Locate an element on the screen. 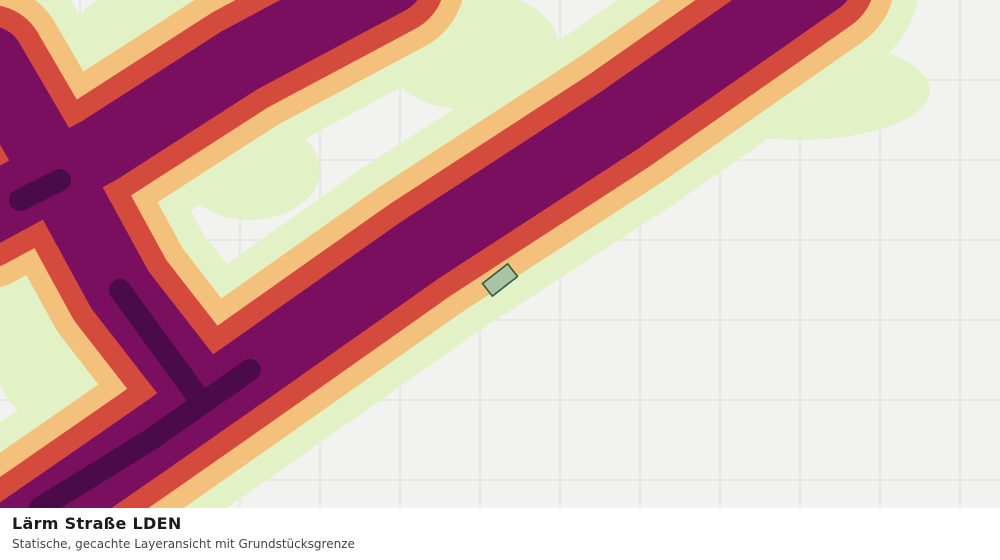  parcel-boundary is located at coordinates (500, 280).